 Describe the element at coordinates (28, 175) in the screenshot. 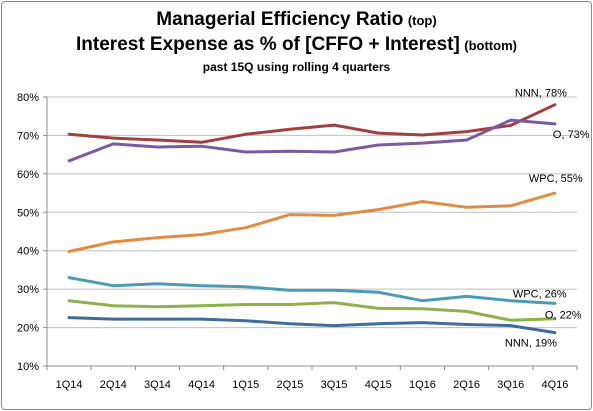

I see `y-tick-label: 60%` at that location.